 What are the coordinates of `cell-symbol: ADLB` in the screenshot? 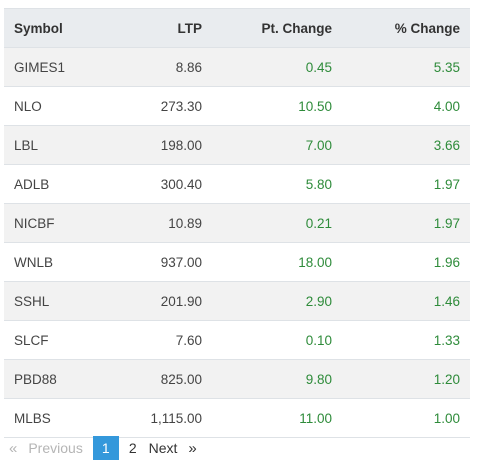 It's located at (58, 184).